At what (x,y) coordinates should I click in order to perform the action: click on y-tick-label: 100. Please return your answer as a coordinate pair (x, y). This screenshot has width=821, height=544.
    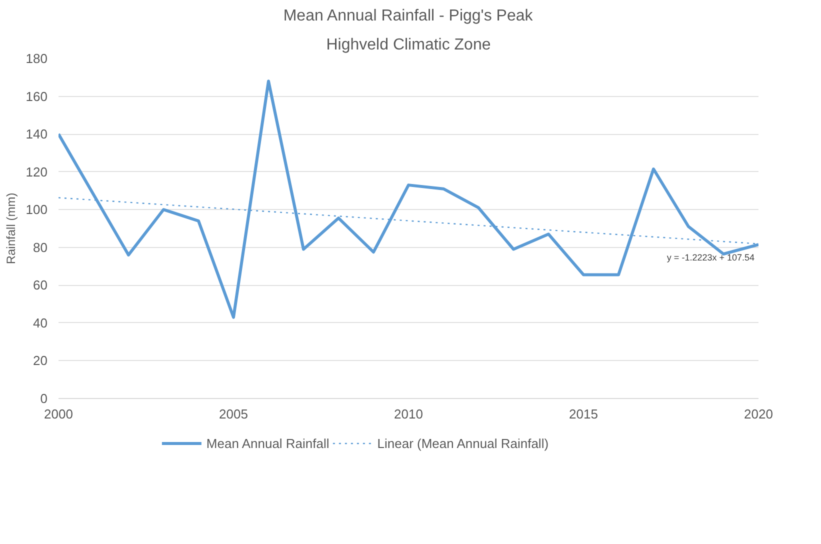
    Looking at the image, I should click on (37, 210).